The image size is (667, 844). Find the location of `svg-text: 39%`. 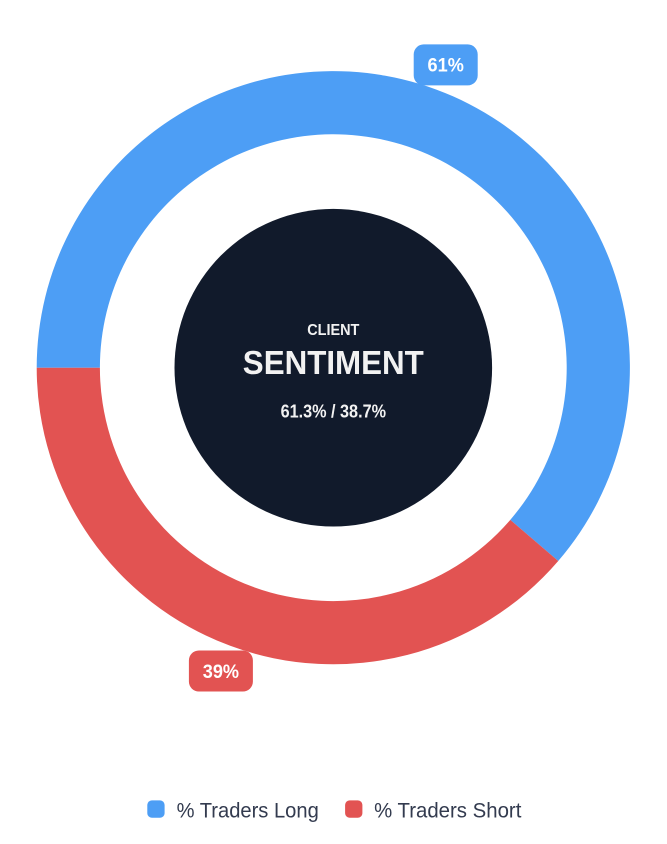

svg-text: 39% is located at coordinates (221, 672).